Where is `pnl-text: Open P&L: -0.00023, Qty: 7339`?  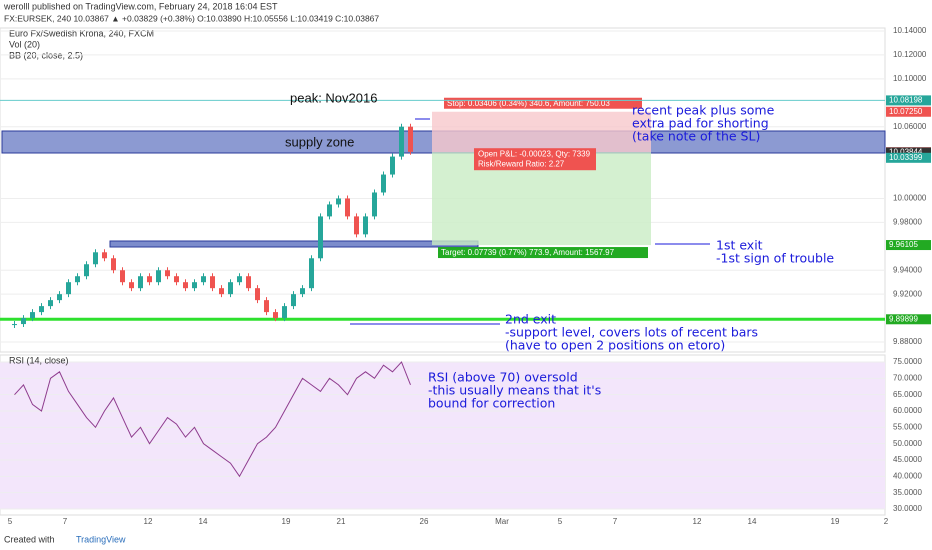
pnl-text: Open P&L: -0.00023, Qty: 7339 is located at coordinates (534, 153).